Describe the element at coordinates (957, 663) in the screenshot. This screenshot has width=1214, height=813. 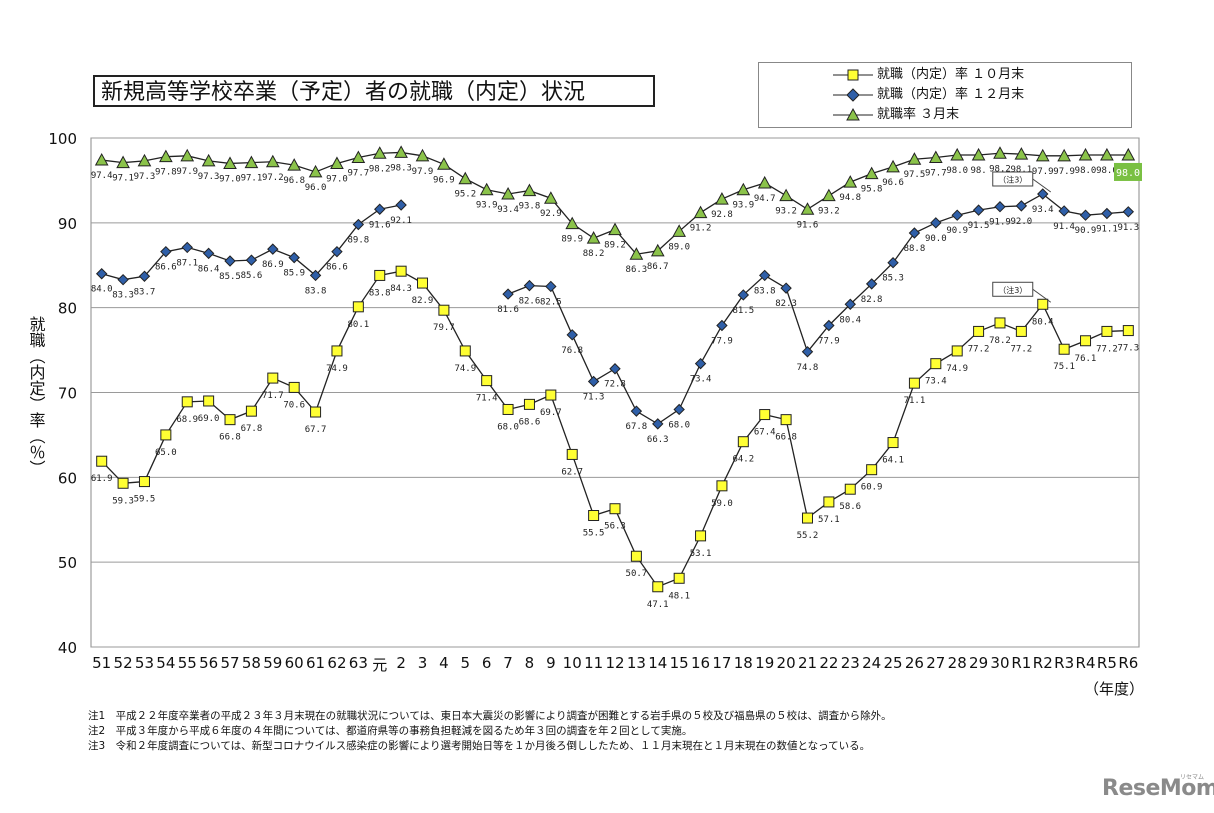
I see `x-tick-label-40: 28` at that location.